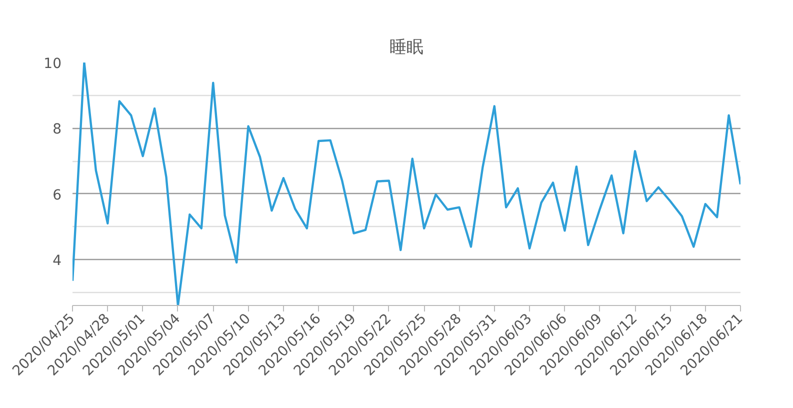 This screenshot has height=408, width=793. Describe the element at coordinates (407, 48) in the screenshot. I see `chart-title: 睡眠` at that location.